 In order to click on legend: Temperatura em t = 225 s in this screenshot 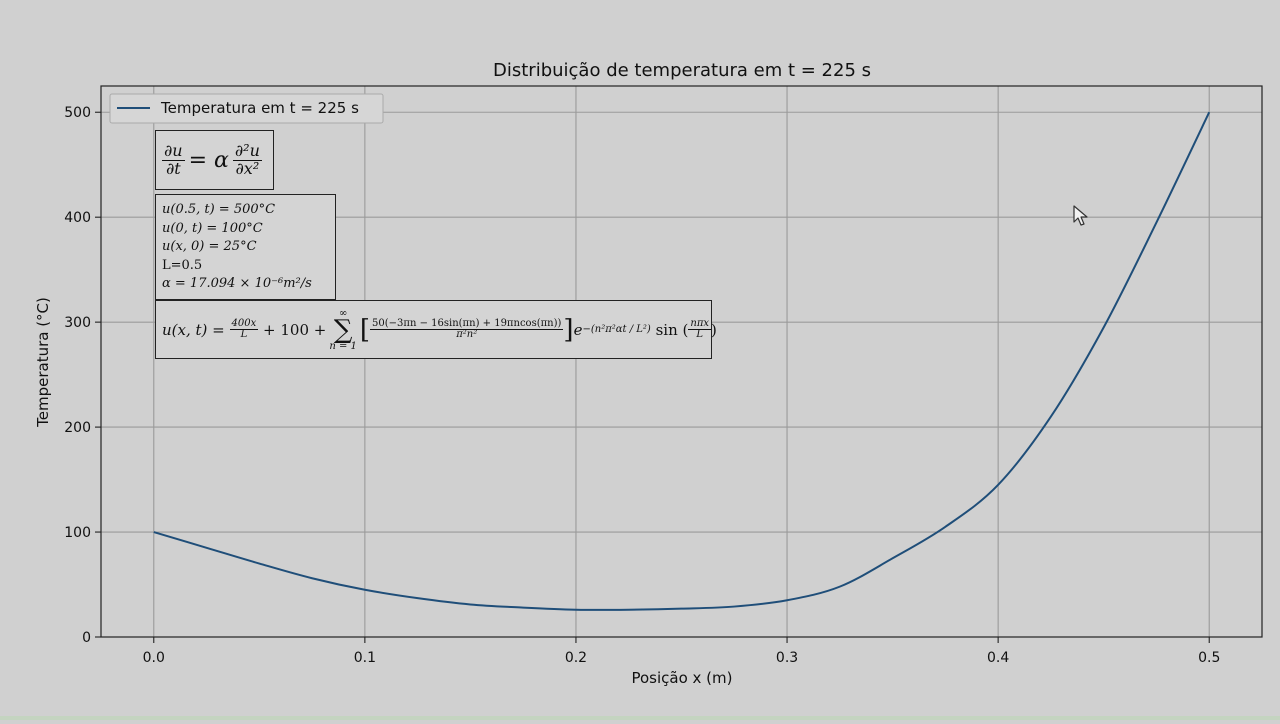, I will do `click(246, 108)`.